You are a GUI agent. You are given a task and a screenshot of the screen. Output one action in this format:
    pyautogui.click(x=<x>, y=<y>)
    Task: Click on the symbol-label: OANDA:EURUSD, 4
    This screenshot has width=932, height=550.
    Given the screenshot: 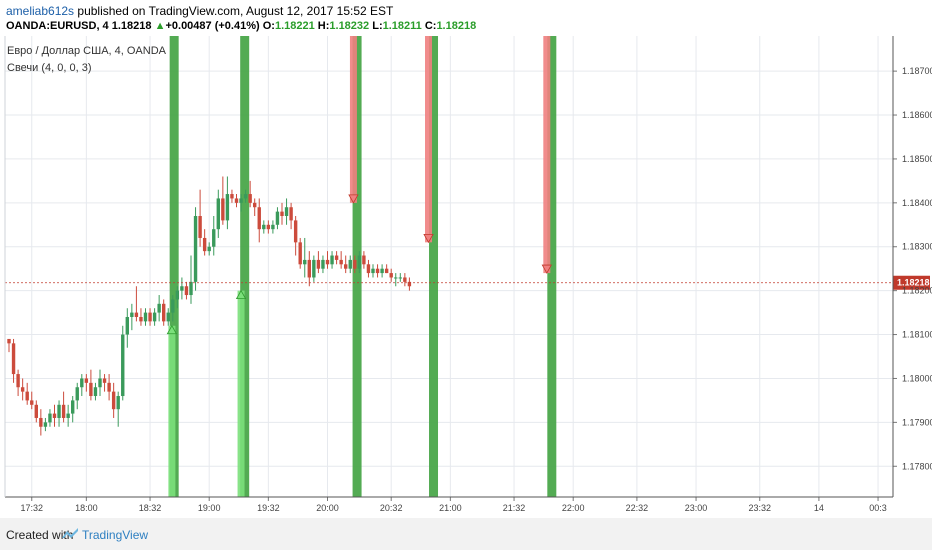 What is the action you would take?
    pyautogui.click(x=57, y=26)
    